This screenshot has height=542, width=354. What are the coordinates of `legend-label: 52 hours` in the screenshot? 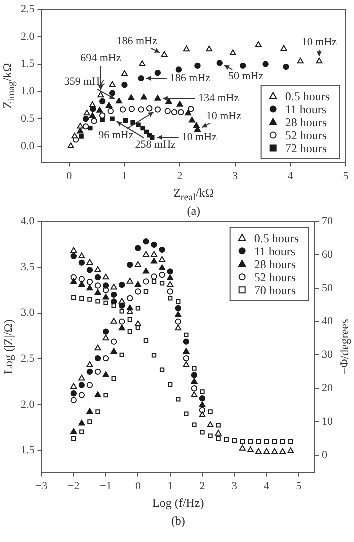 It's located at (275, 277).